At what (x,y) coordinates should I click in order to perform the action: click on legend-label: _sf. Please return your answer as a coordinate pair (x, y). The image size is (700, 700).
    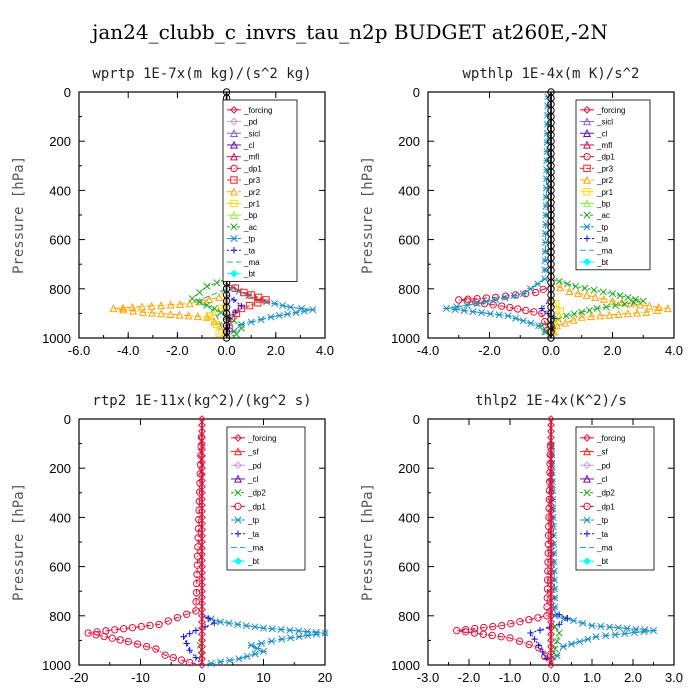
    Looking at the image, I should click on (253, 452).